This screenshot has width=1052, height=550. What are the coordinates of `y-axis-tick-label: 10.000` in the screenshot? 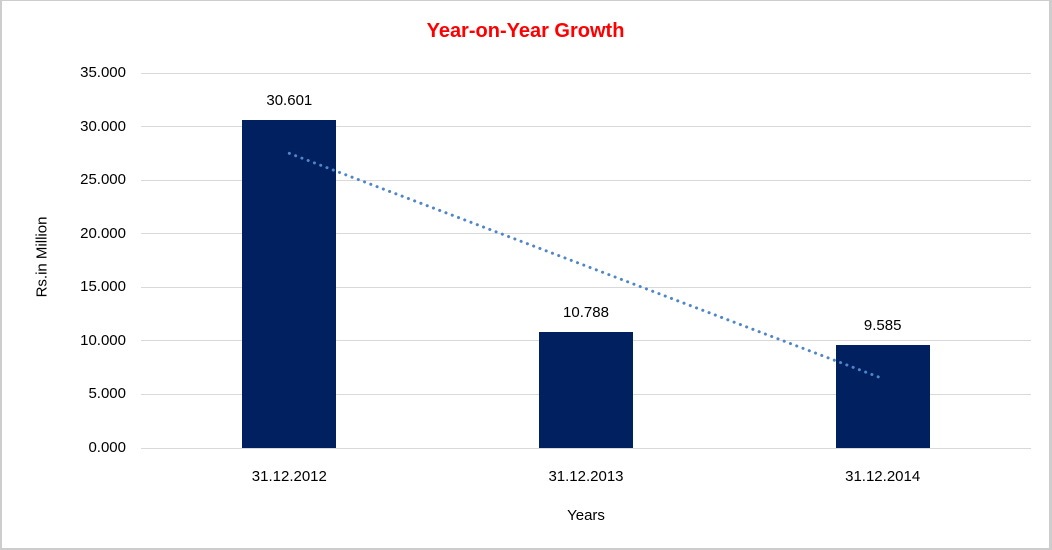 It's located at (103, 340).